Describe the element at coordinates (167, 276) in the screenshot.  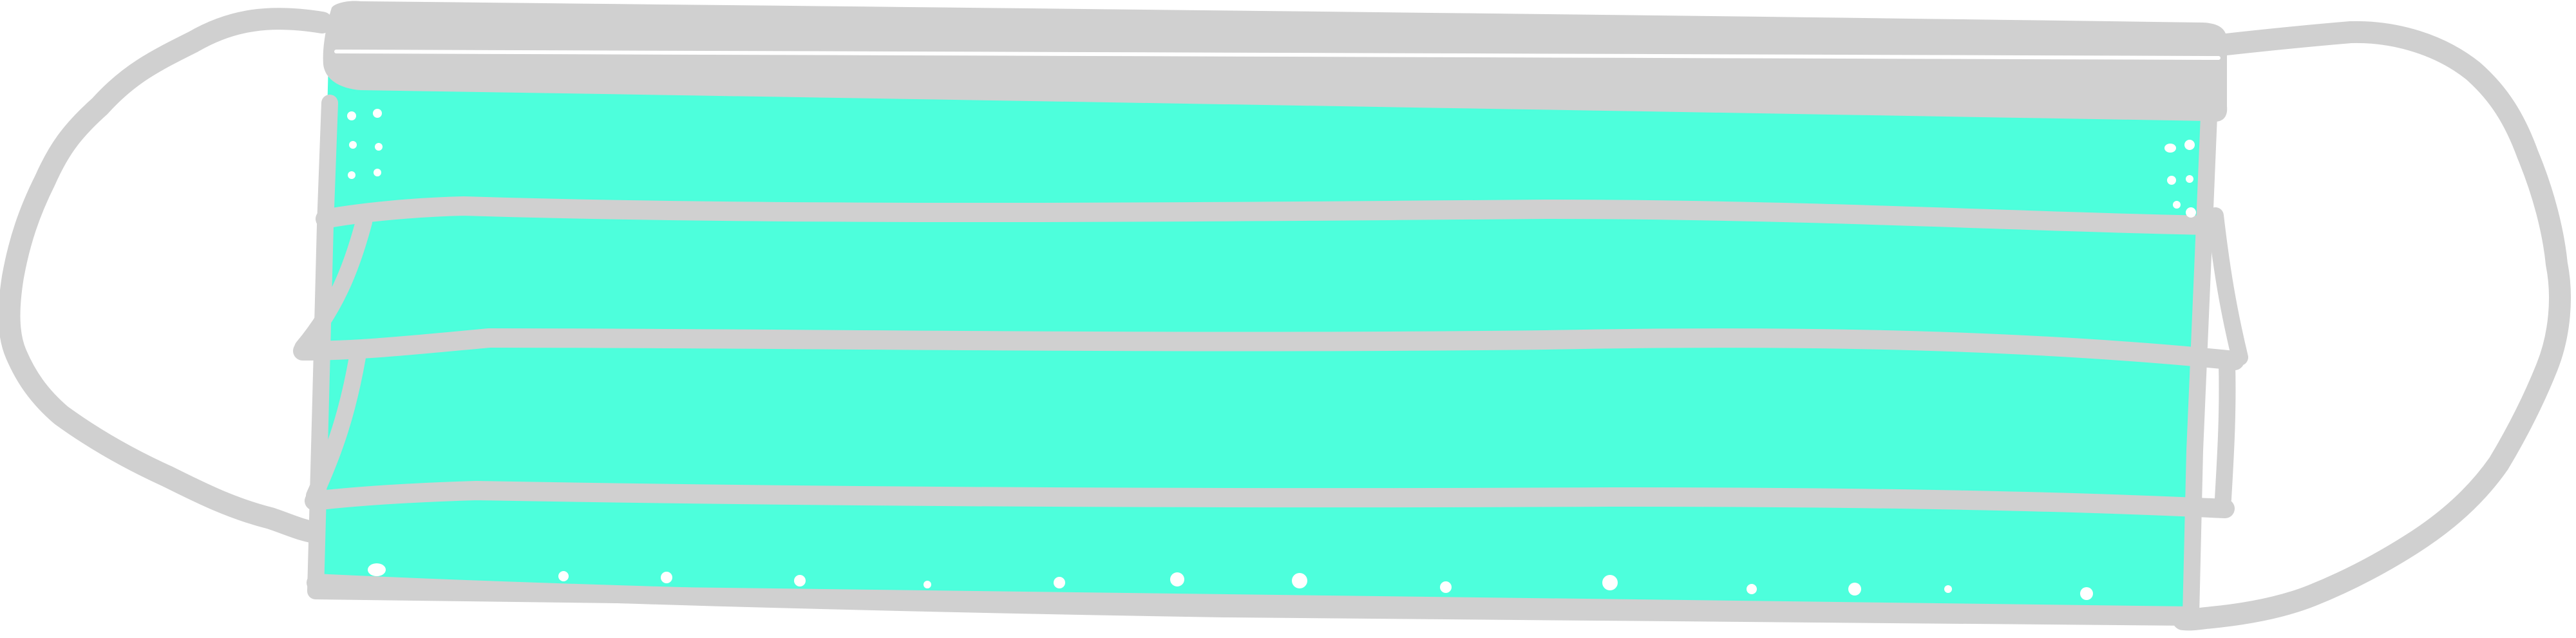
I see `left-ear-loop` at that location.